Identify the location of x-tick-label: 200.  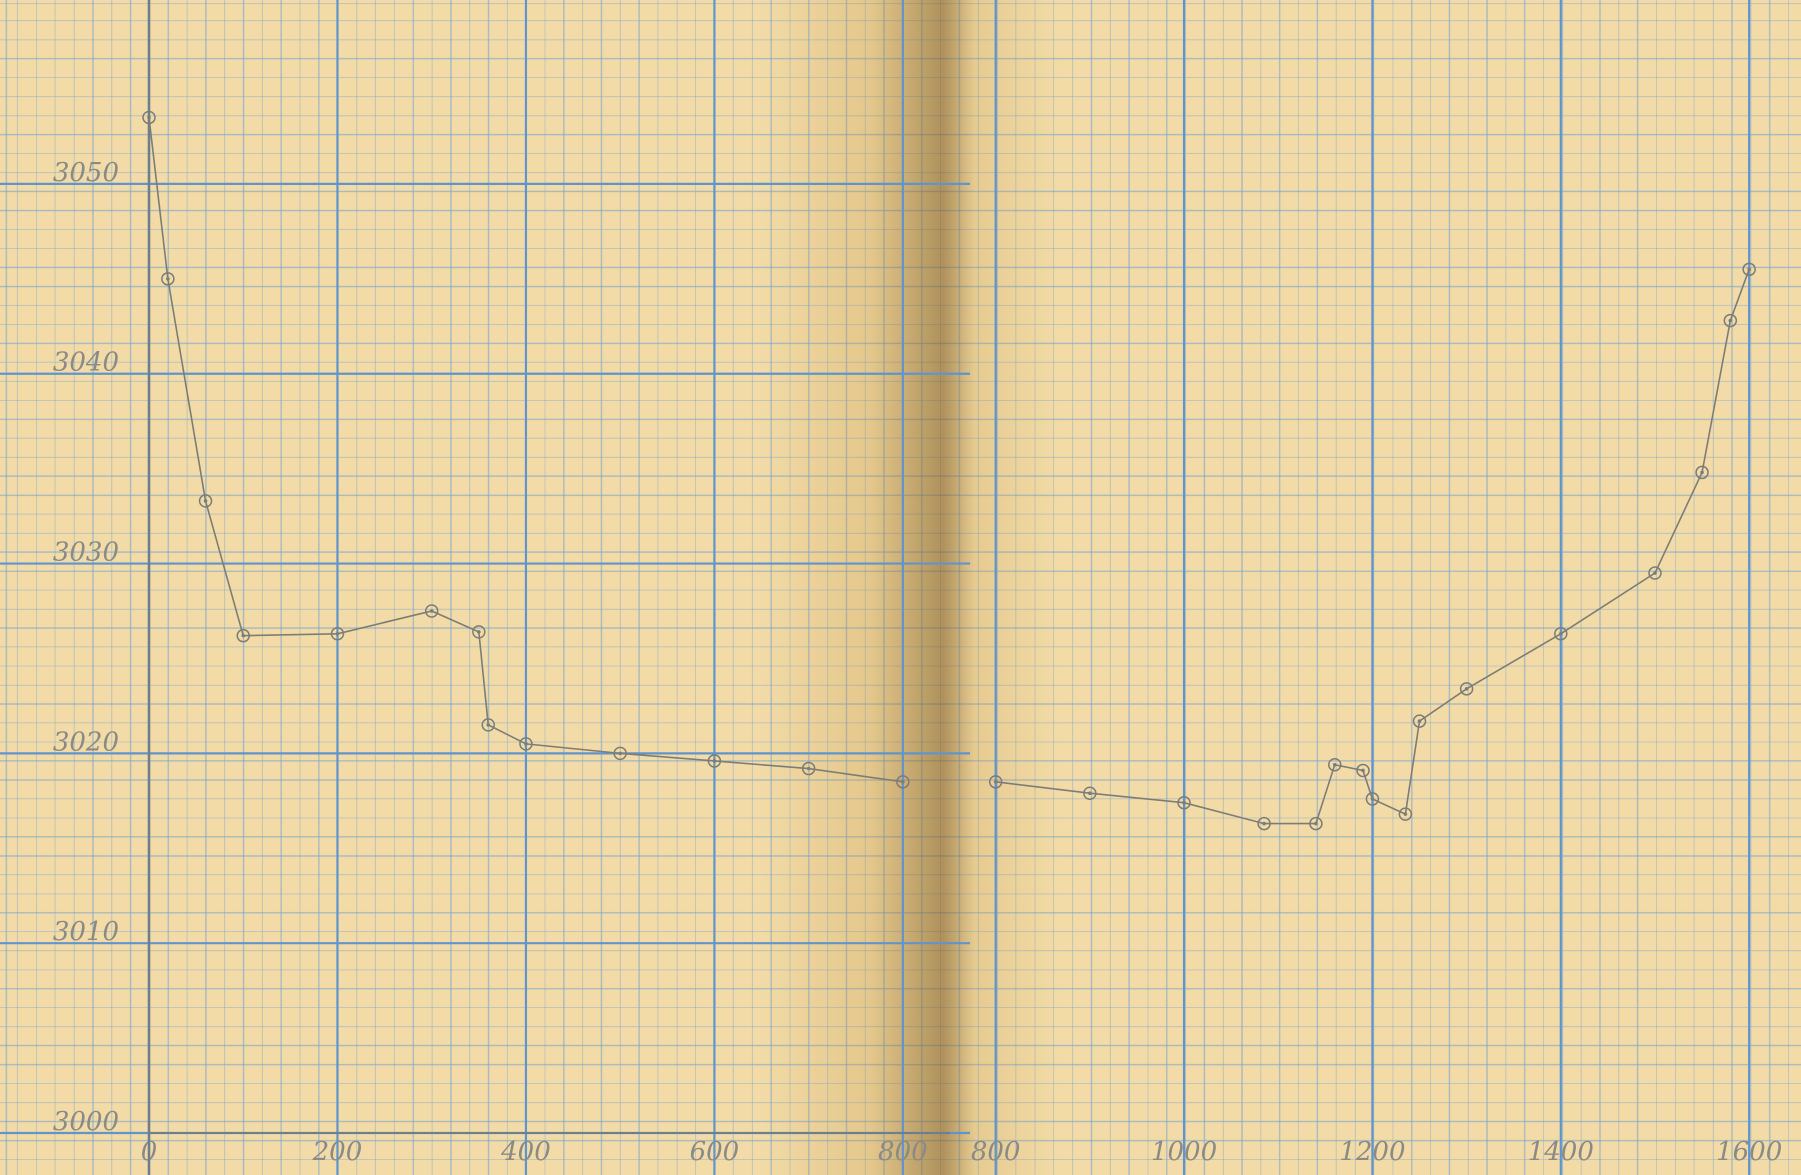
(337, 1152).